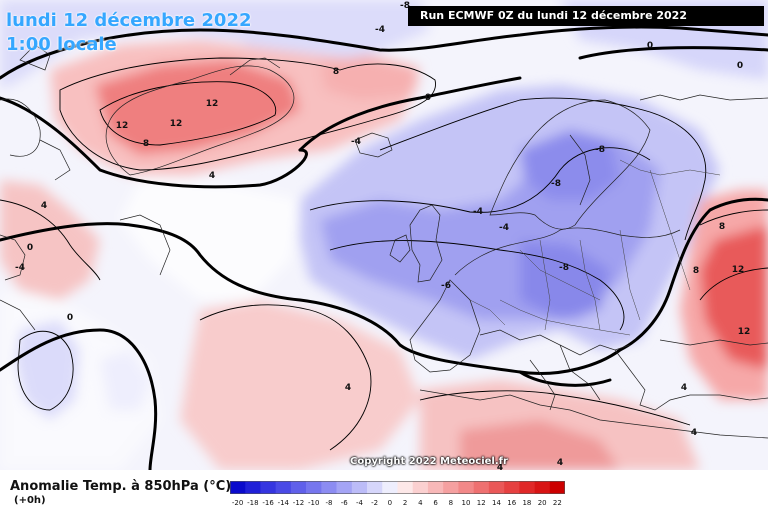  I want to click on color-scale-tick-label: 0, so click(390, 503).